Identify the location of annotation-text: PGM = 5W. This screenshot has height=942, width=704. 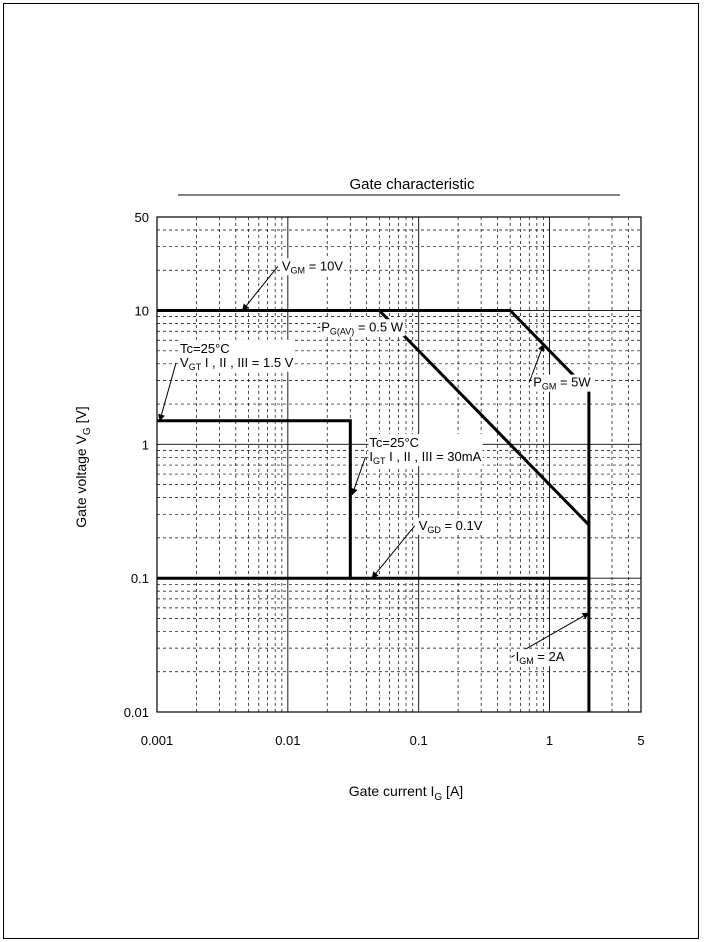
(562, 383).